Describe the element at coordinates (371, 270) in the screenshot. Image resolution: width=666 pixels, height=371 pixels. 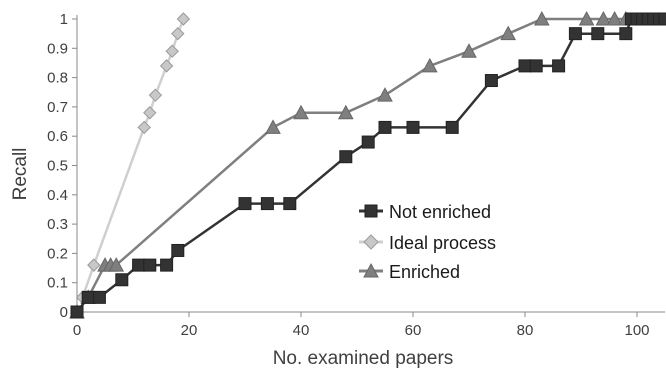
I see `legend-marker-enriched` at that location.